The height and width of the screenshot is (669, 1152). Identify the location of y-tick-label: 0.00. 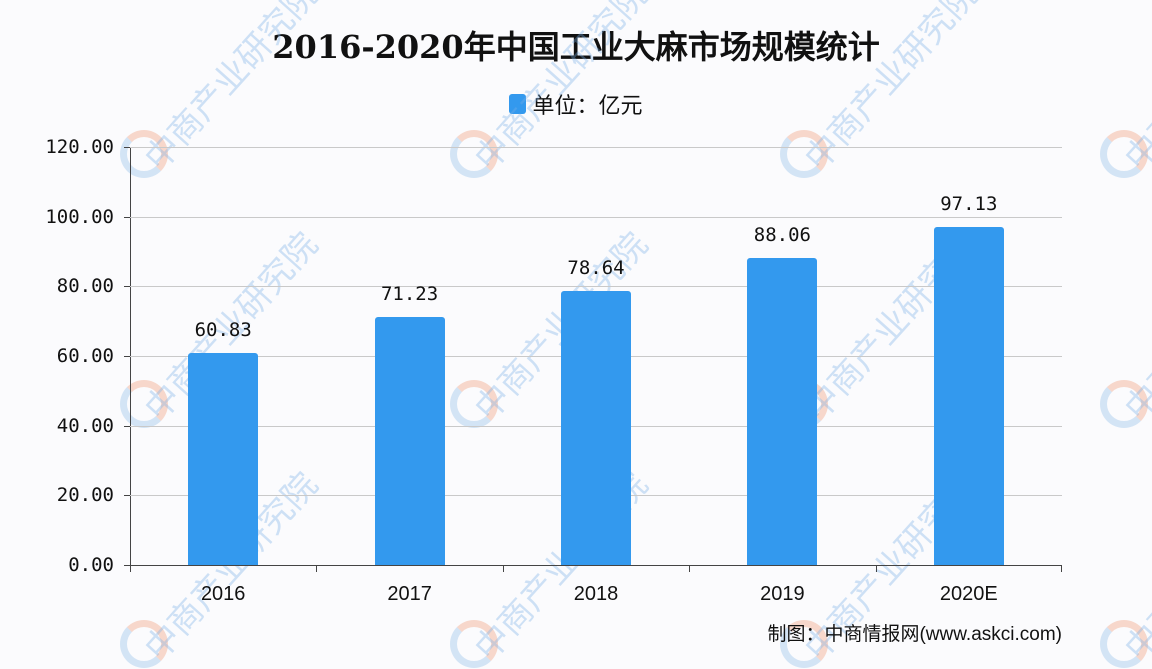
(91, 565).